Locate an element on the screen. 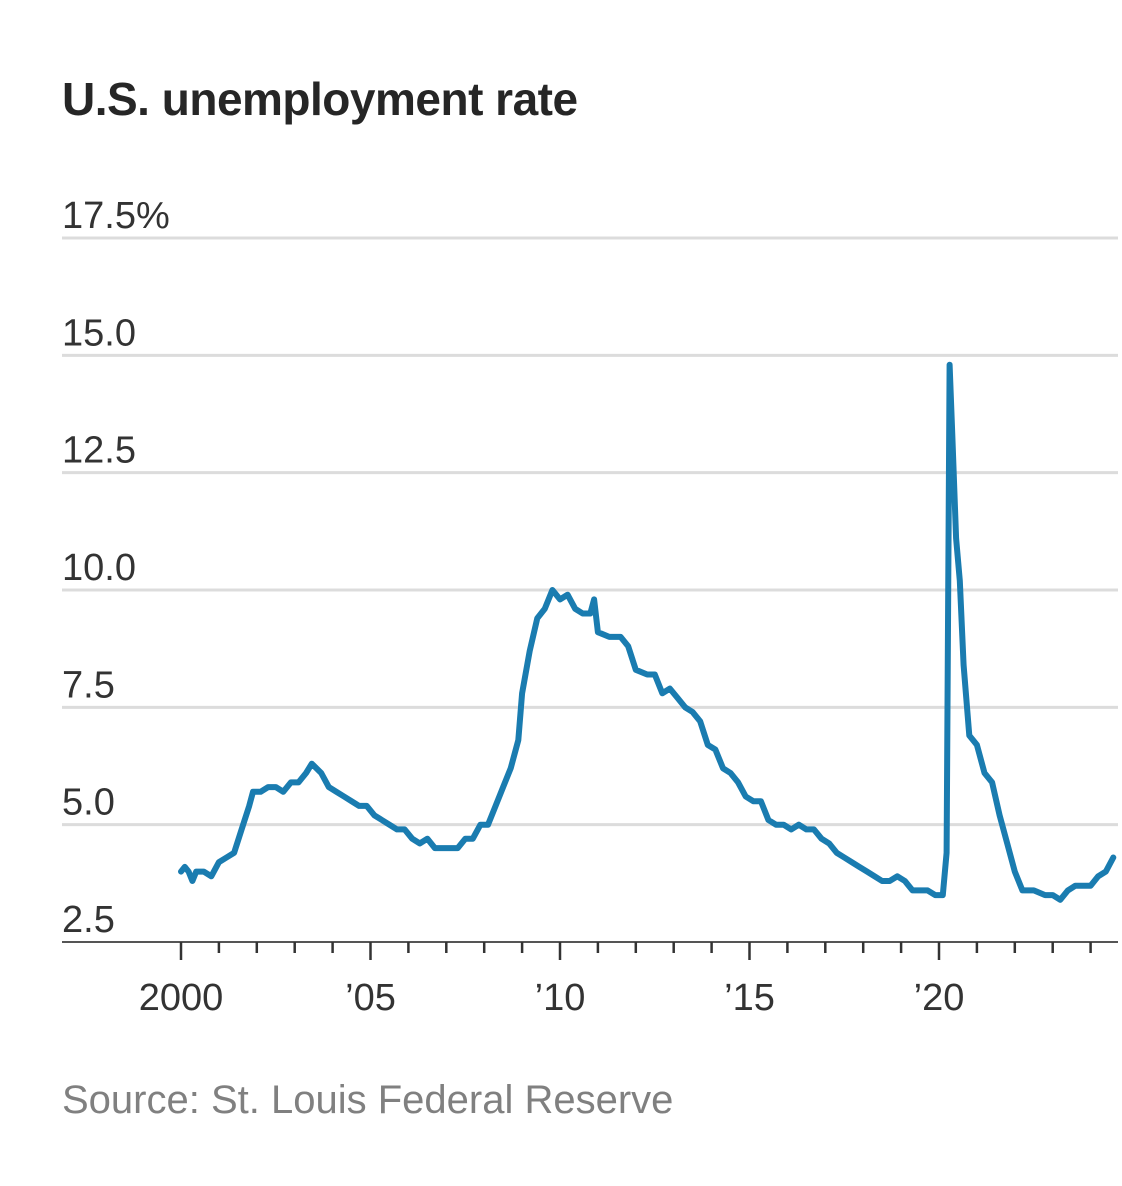 The height and width of the screenshot is (1186, 1122). x-tick-label: ’10 is located at coordinates (560, 998).